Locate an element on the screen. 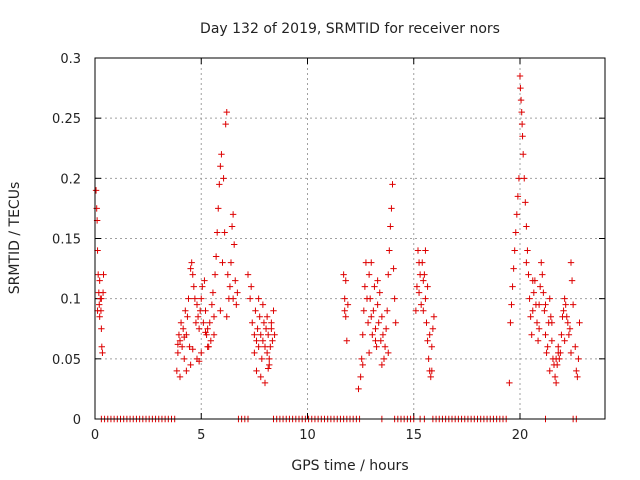 The height and width of the screenshot is (480, 640). y-tick-label: 0.1 is located at coordinates (70, 300).